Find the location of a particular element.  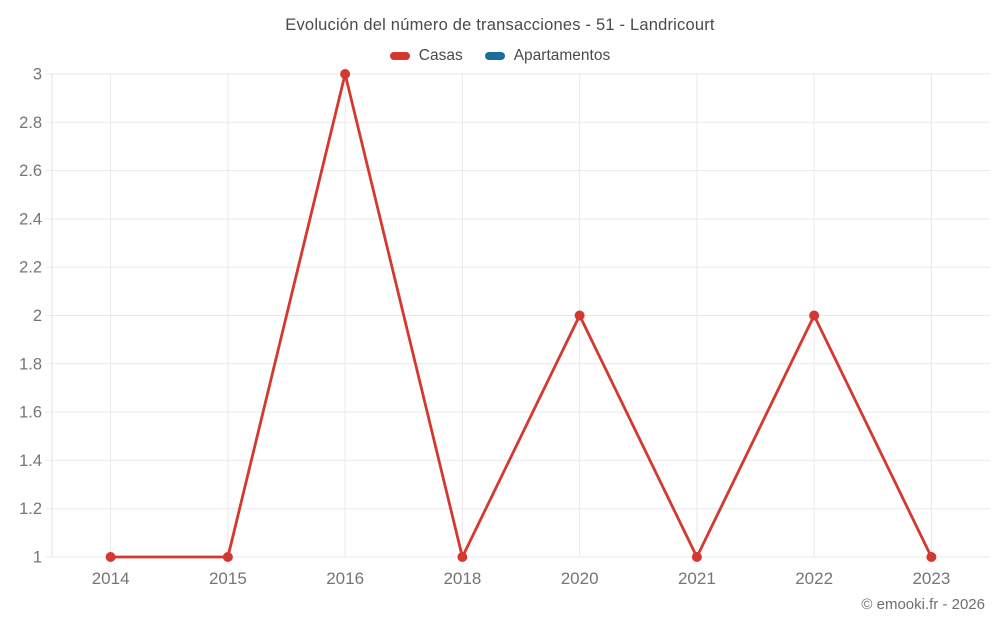

y-axis-tick-label: 3 is located at coordinates (37, 75).